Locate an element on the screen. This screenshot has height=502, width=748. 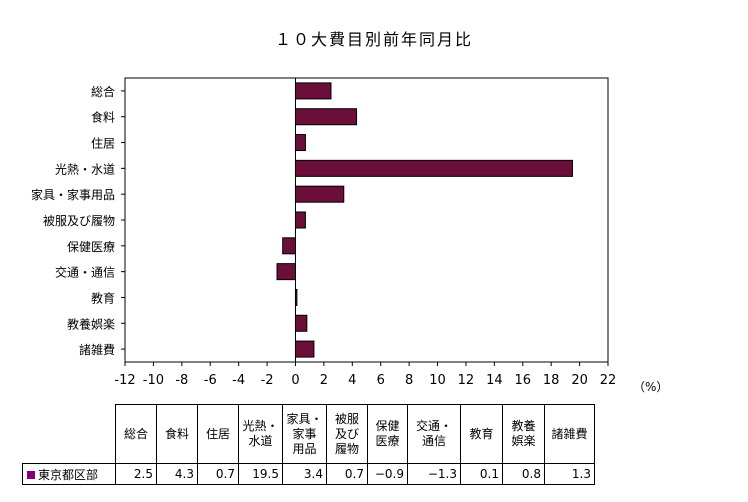
table-value-cell: −1.3 is located at coordinates (434, 474).